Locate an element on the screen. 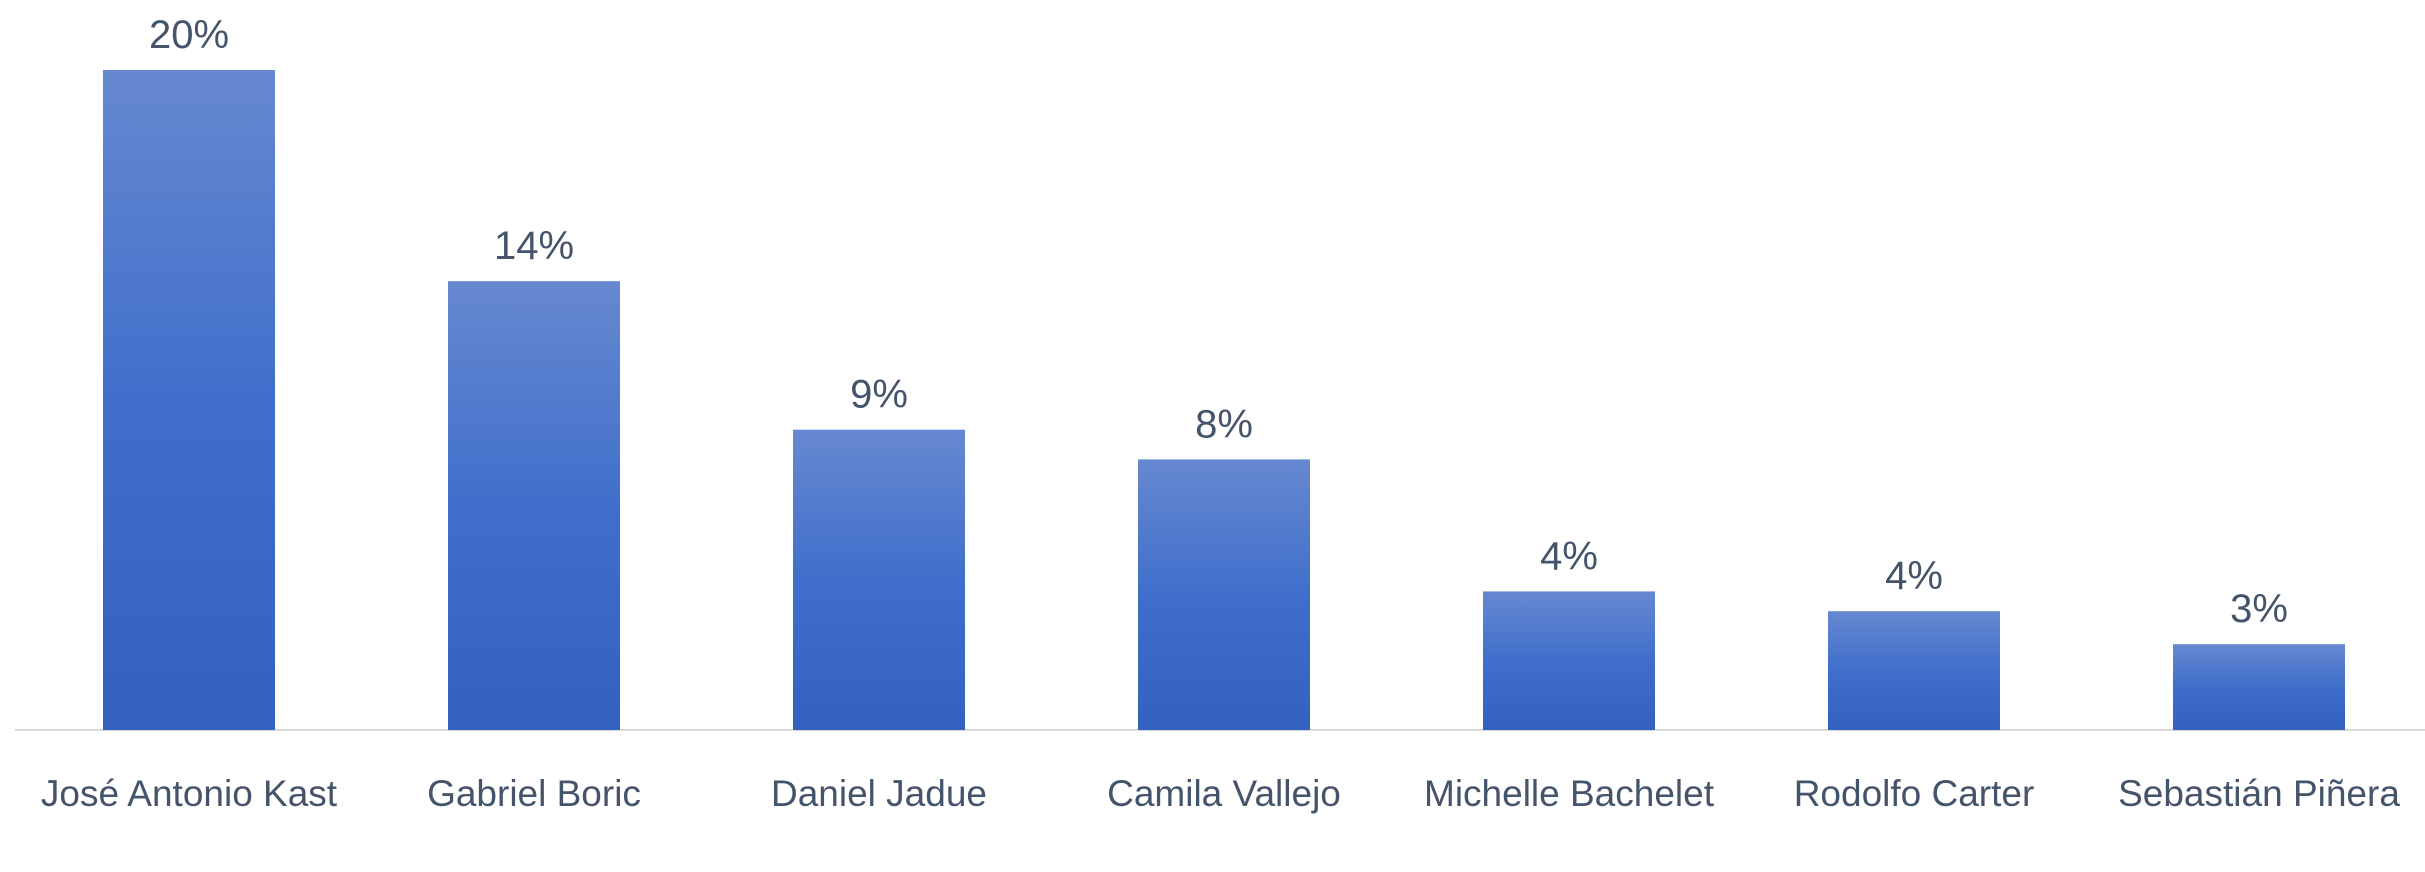  data-label: 9% is located at coordinates (879, 395).